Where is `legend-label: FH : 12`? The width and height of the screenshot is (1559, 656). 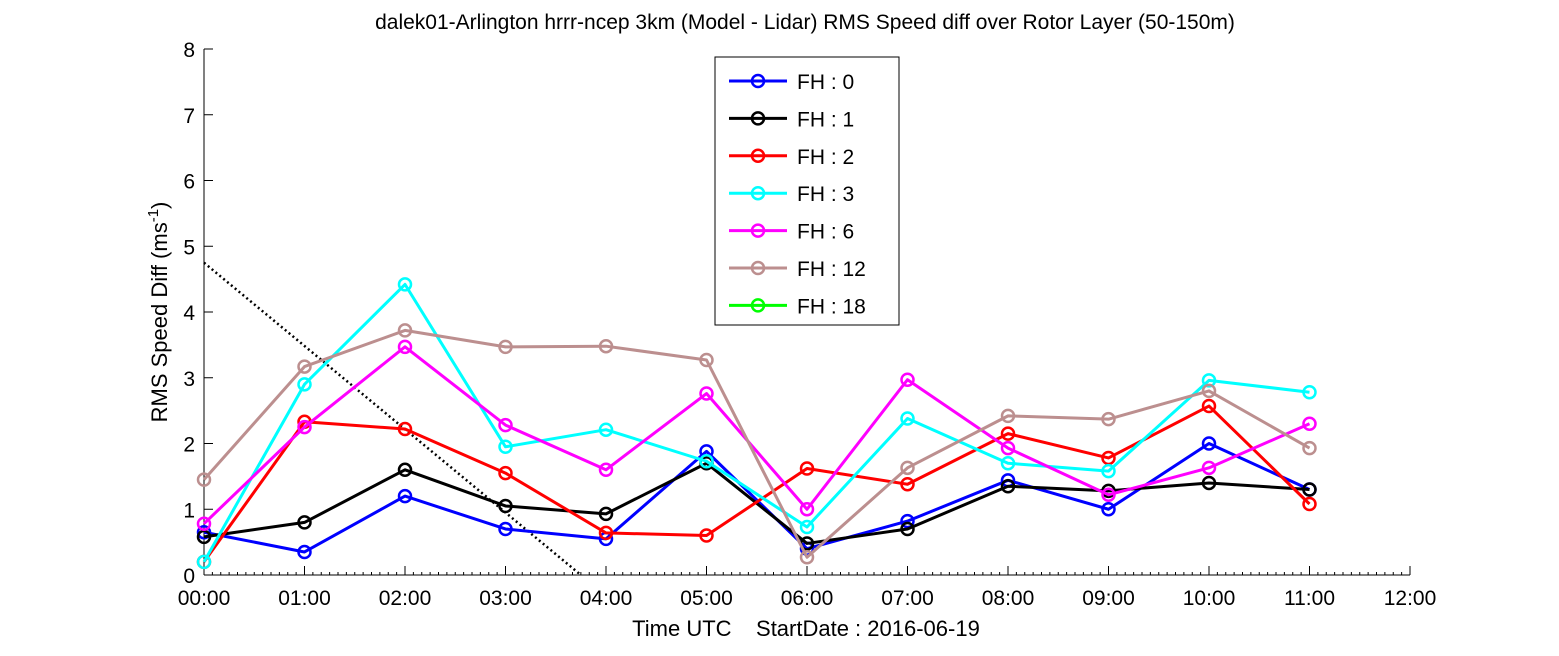
legend-label: FH : 12 is located at coordinates (831, 269).